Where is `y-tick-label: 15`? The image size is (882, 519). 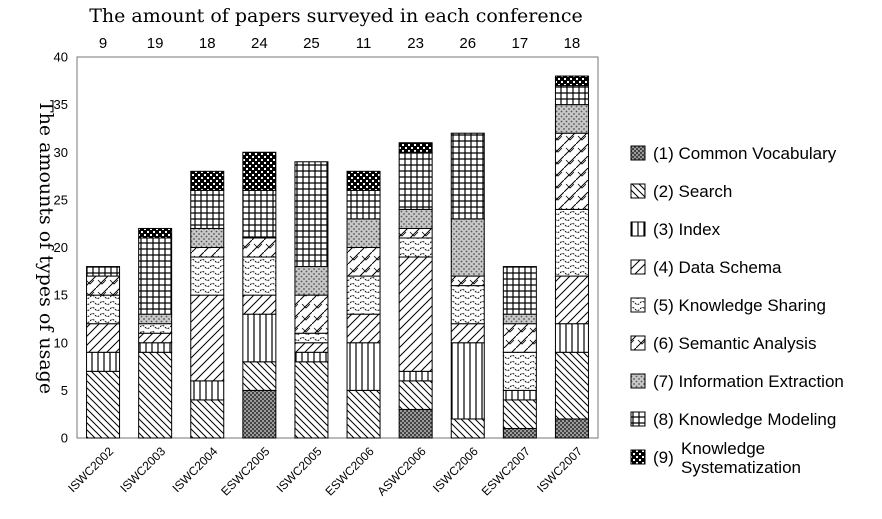
y-tick-label: 15 is located at coordinates (61, 295).